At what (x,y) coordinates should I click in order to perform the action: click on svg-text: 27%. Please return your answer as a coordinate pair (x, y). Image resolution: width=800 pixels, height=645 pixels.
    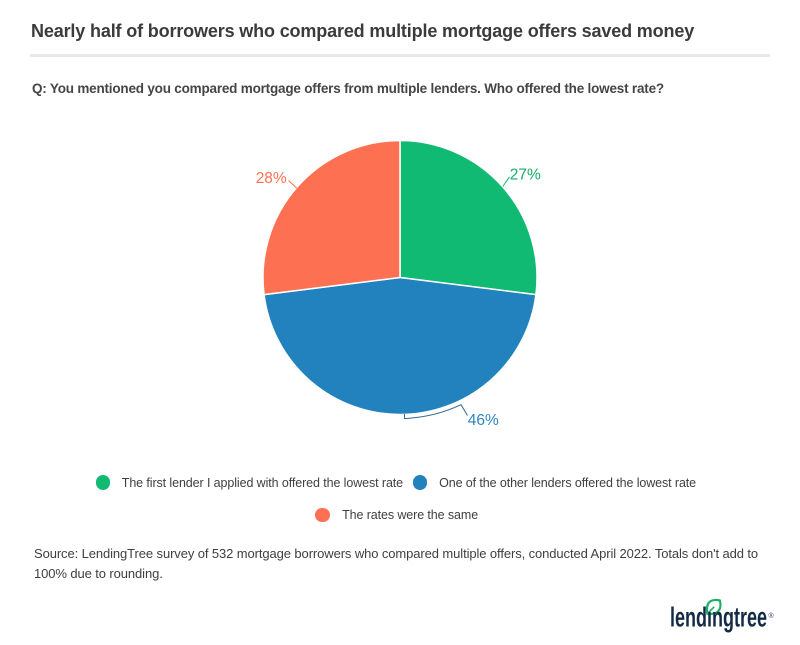
    Looking at the image, I should click on (525, 174).